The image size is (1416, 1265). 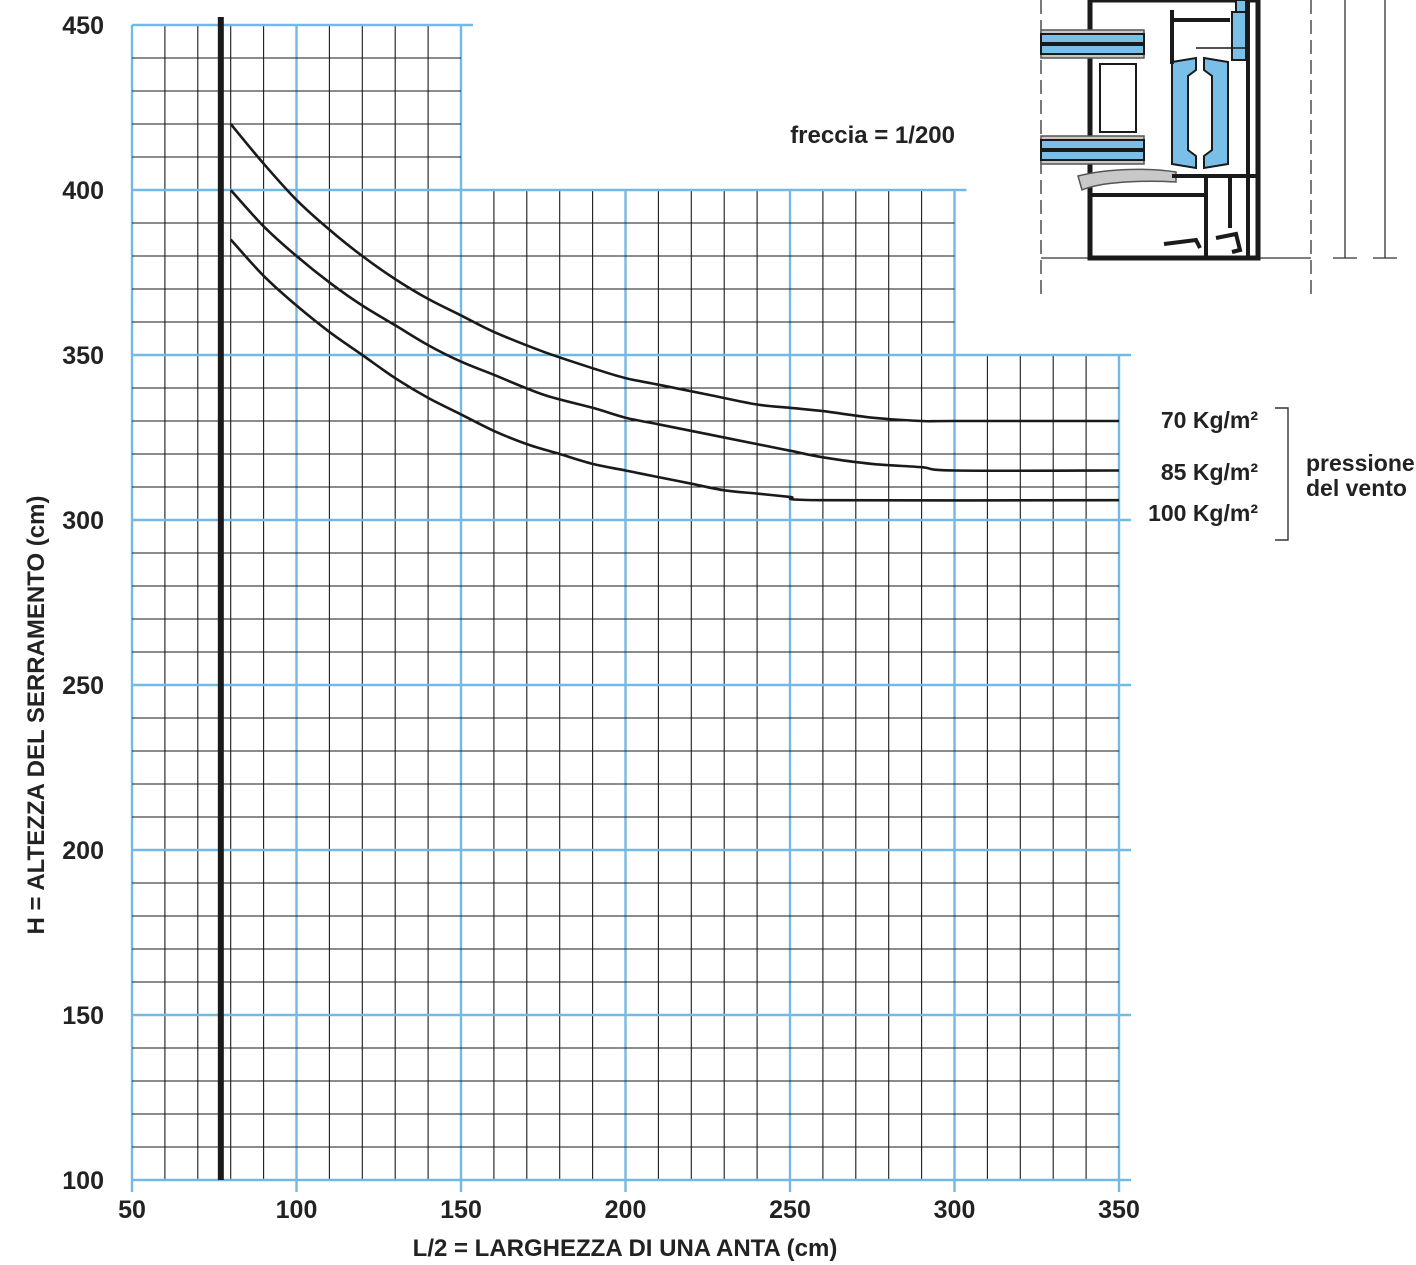 What do you see at coordinates (83, 603) in the screenshot?
I see `y-tick-labels: 100 150 200 250 300 350 400 450` at bounding box center [83, 603].